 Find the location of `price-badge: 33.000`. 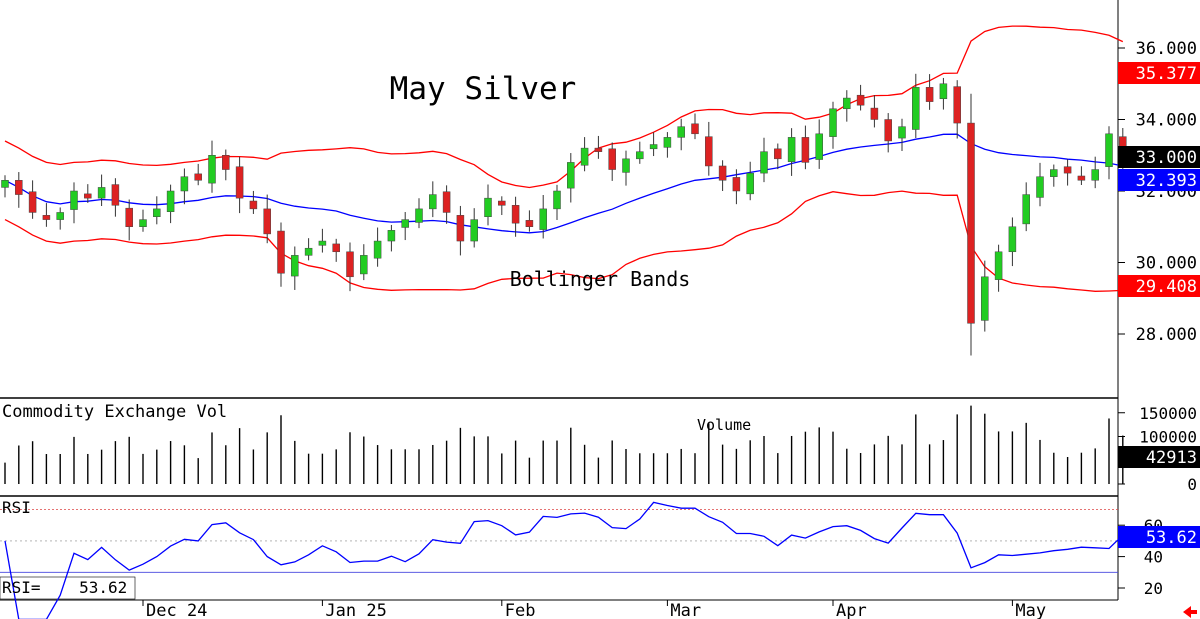

price-badge: 33.000 is located at coordinates (1166, 158).